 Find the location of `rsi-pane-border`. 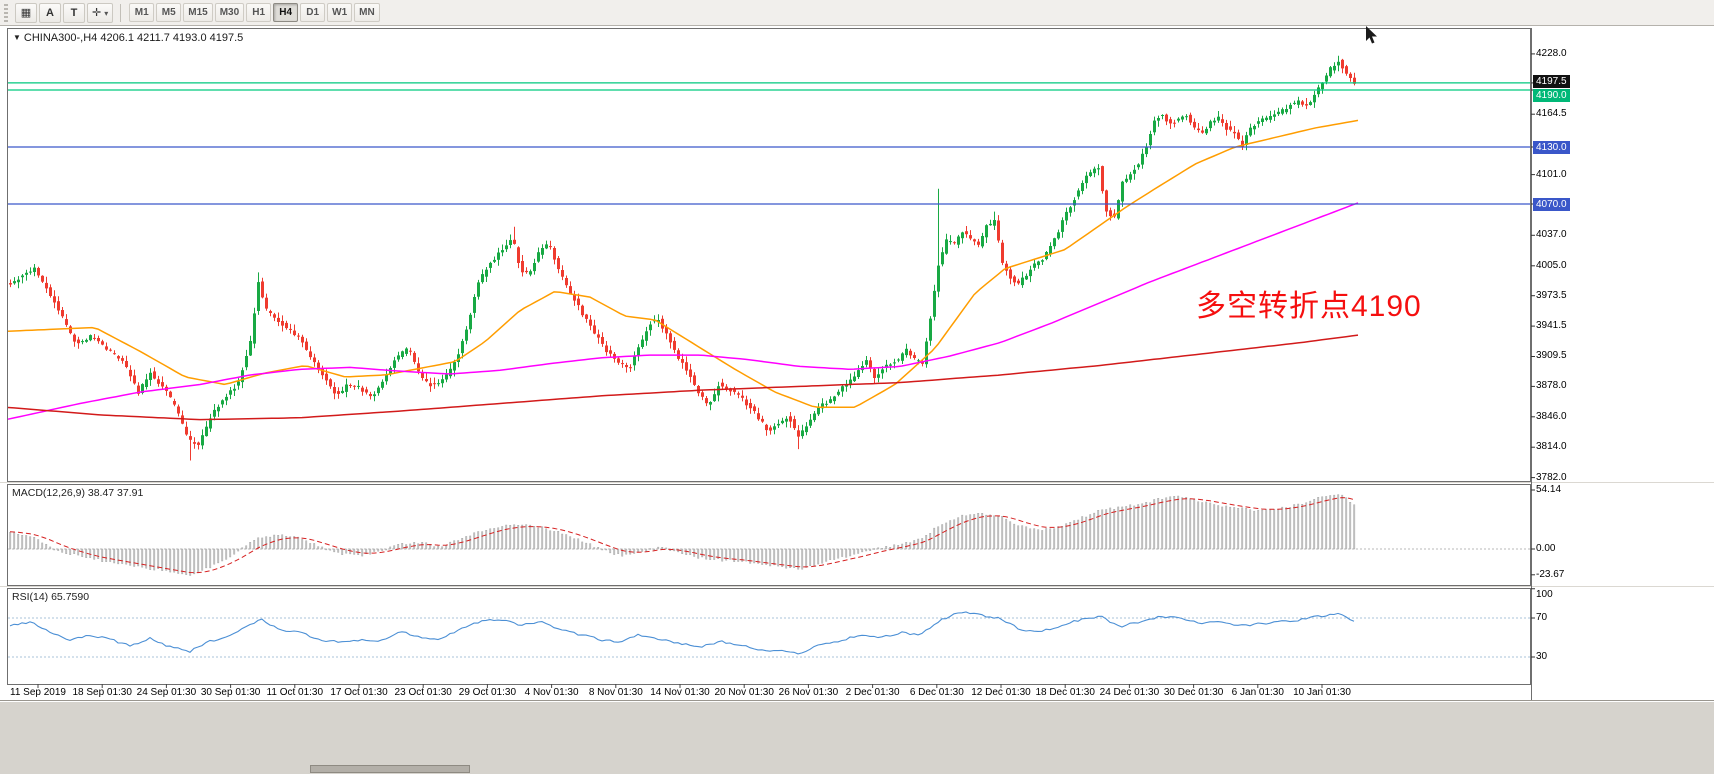

rsi-pane-border is located at coordinates (769, 636).